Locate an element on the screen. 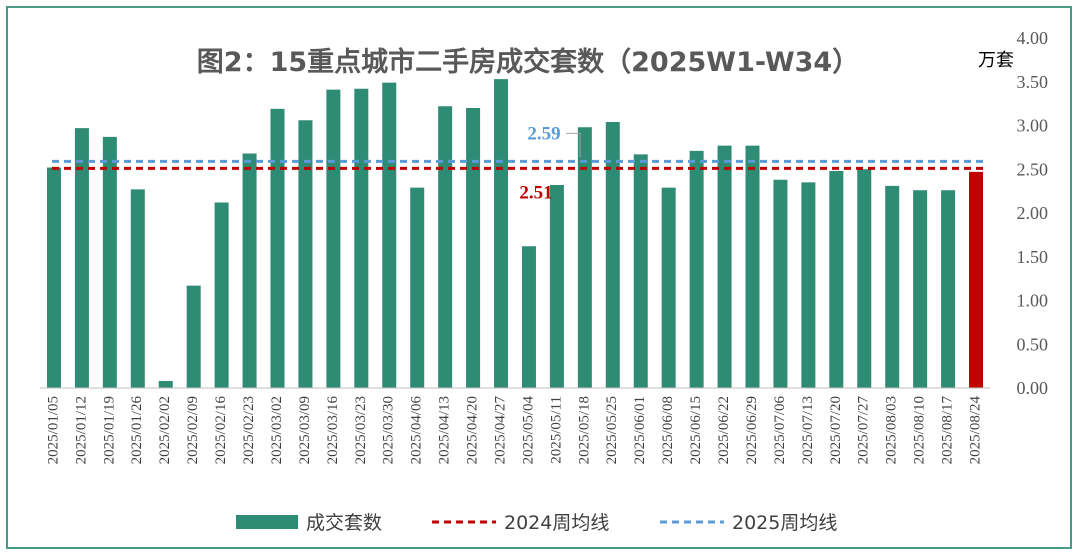 The image size is (1080, 557). y-tick-label: 2.00 is located at coordinates (1033, 213).